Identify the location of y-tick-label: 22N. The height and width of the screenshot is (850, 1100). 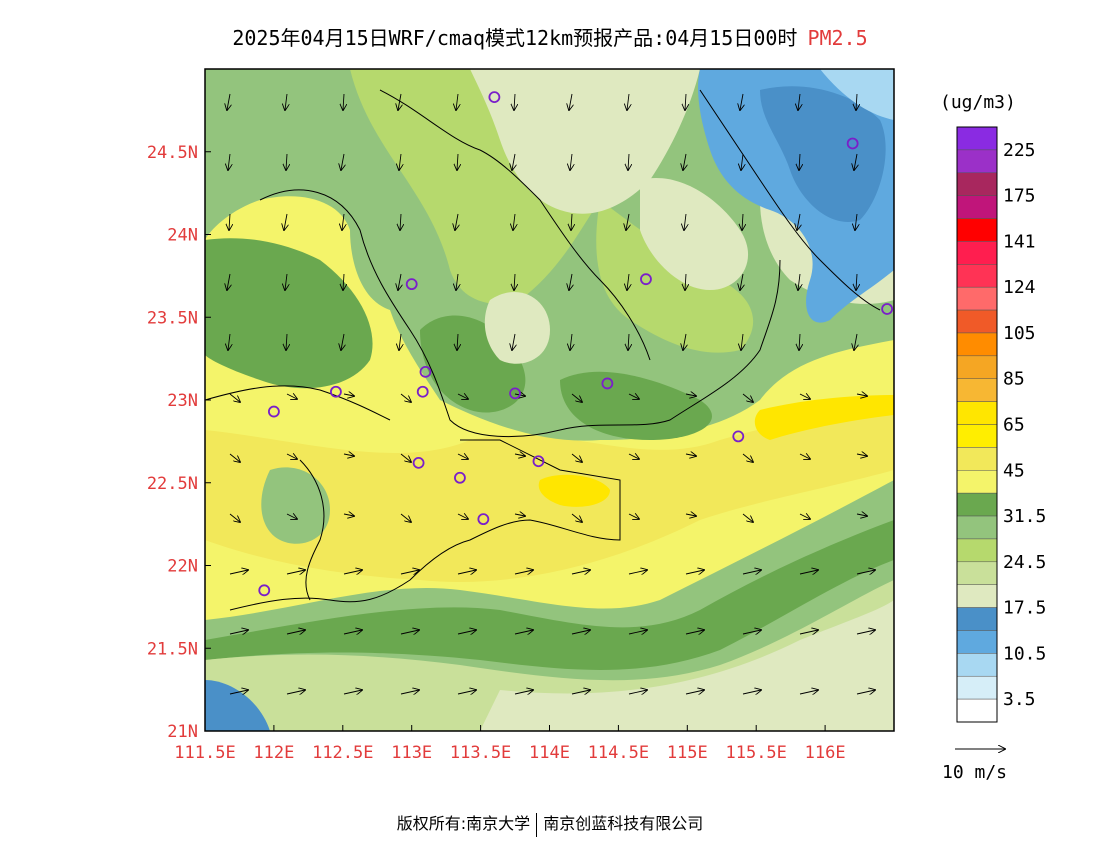
(182, 567).